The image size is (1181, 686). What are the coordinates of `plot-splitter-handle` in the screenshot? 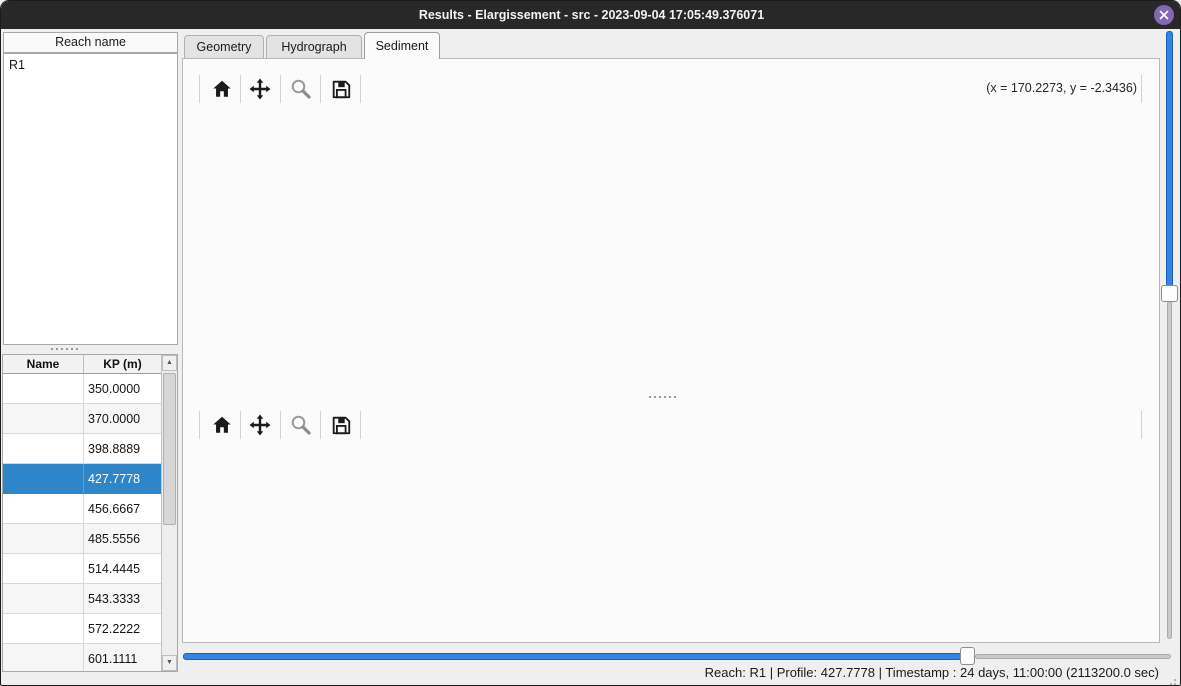 It's located at (662, 397).